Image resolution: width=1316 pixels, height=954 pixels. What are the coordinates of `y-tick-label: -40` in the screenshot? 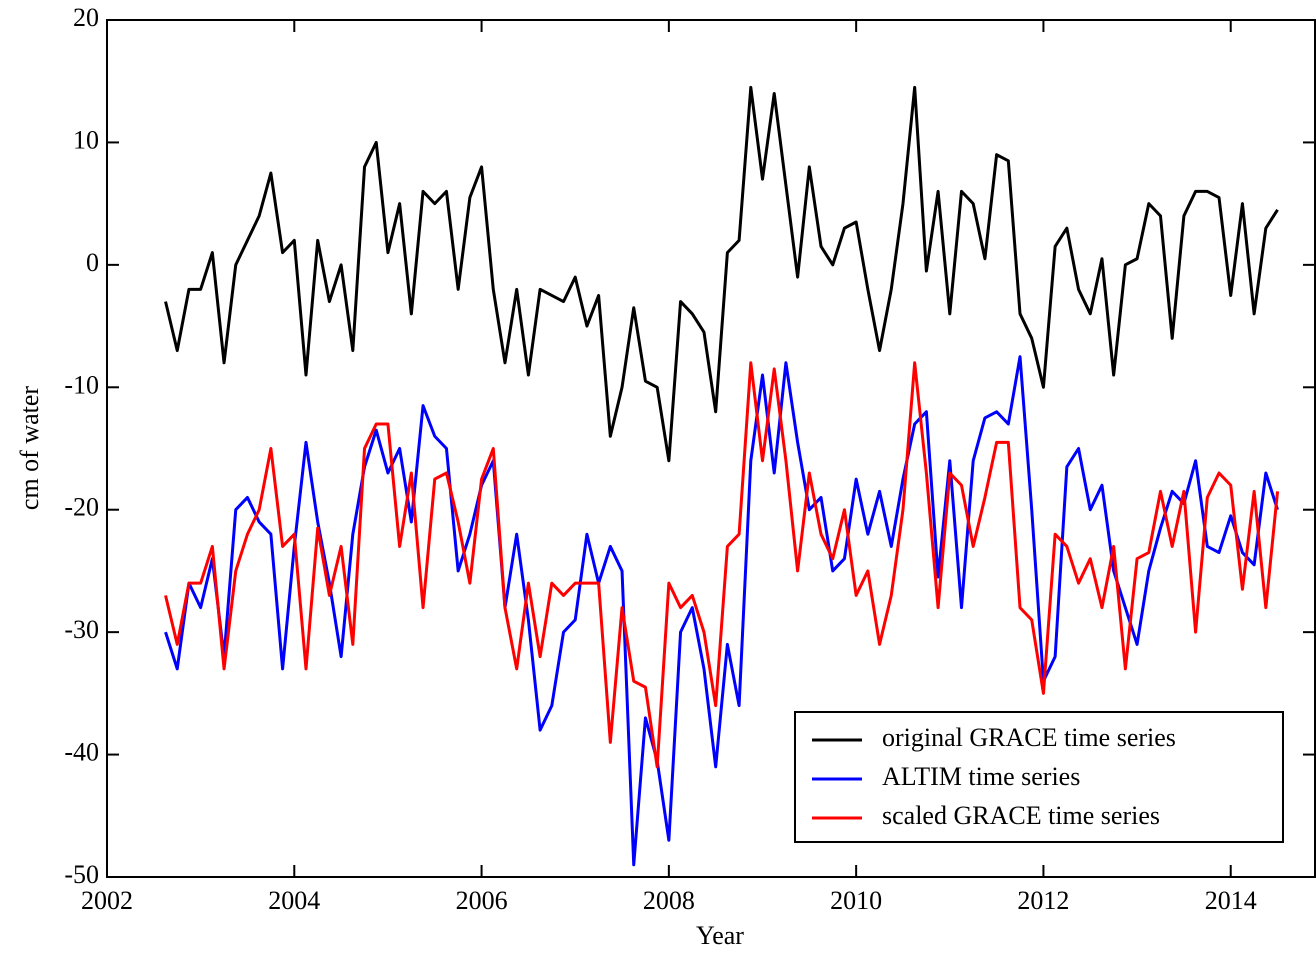 It's located at (81, 752).